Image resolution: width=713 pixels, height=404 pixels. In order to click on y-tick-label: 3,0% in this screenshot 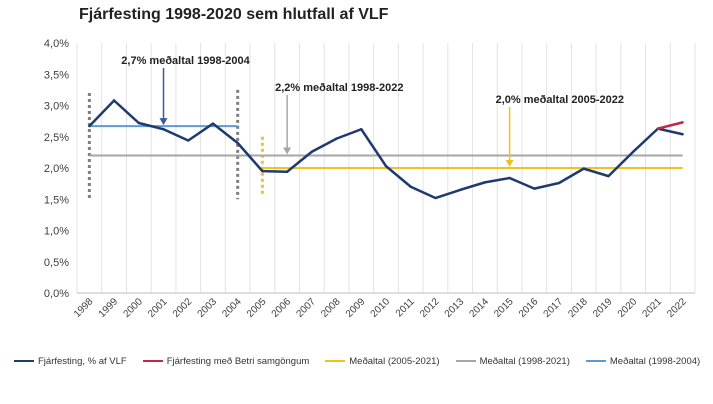, I will do `click(56, 107)`.